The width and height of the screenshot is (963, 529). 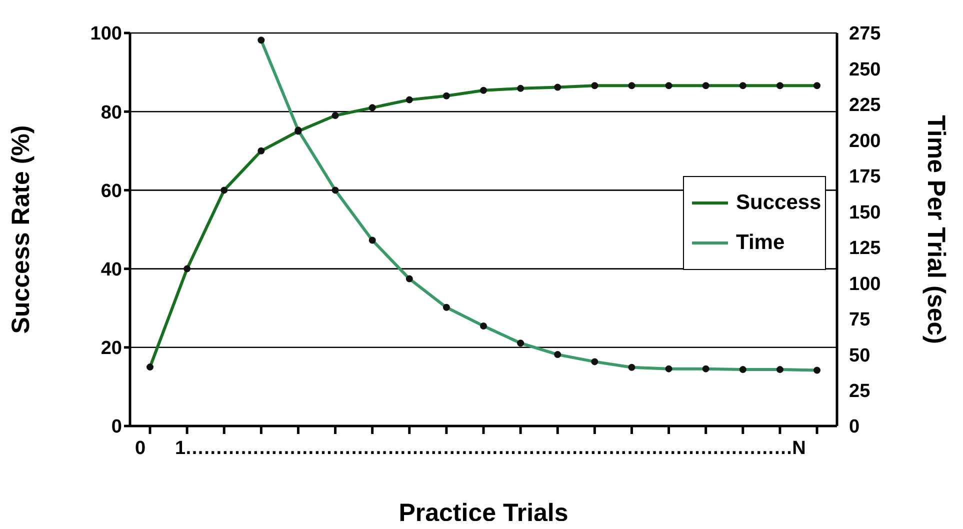 I want to click on y2-tick-label: 250, so click(x=865, y=69).